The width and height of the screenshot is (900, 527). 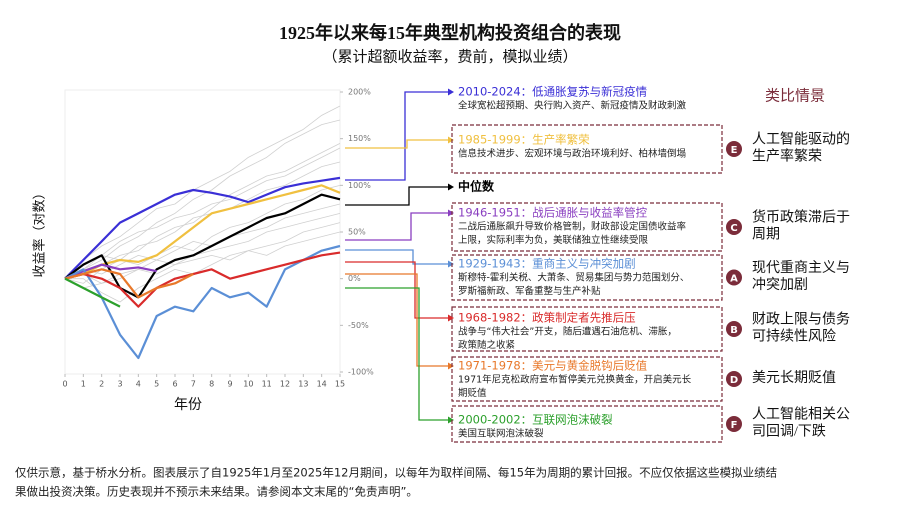 I want to click on x-tick-label: 10, so click(x=248, y=384).